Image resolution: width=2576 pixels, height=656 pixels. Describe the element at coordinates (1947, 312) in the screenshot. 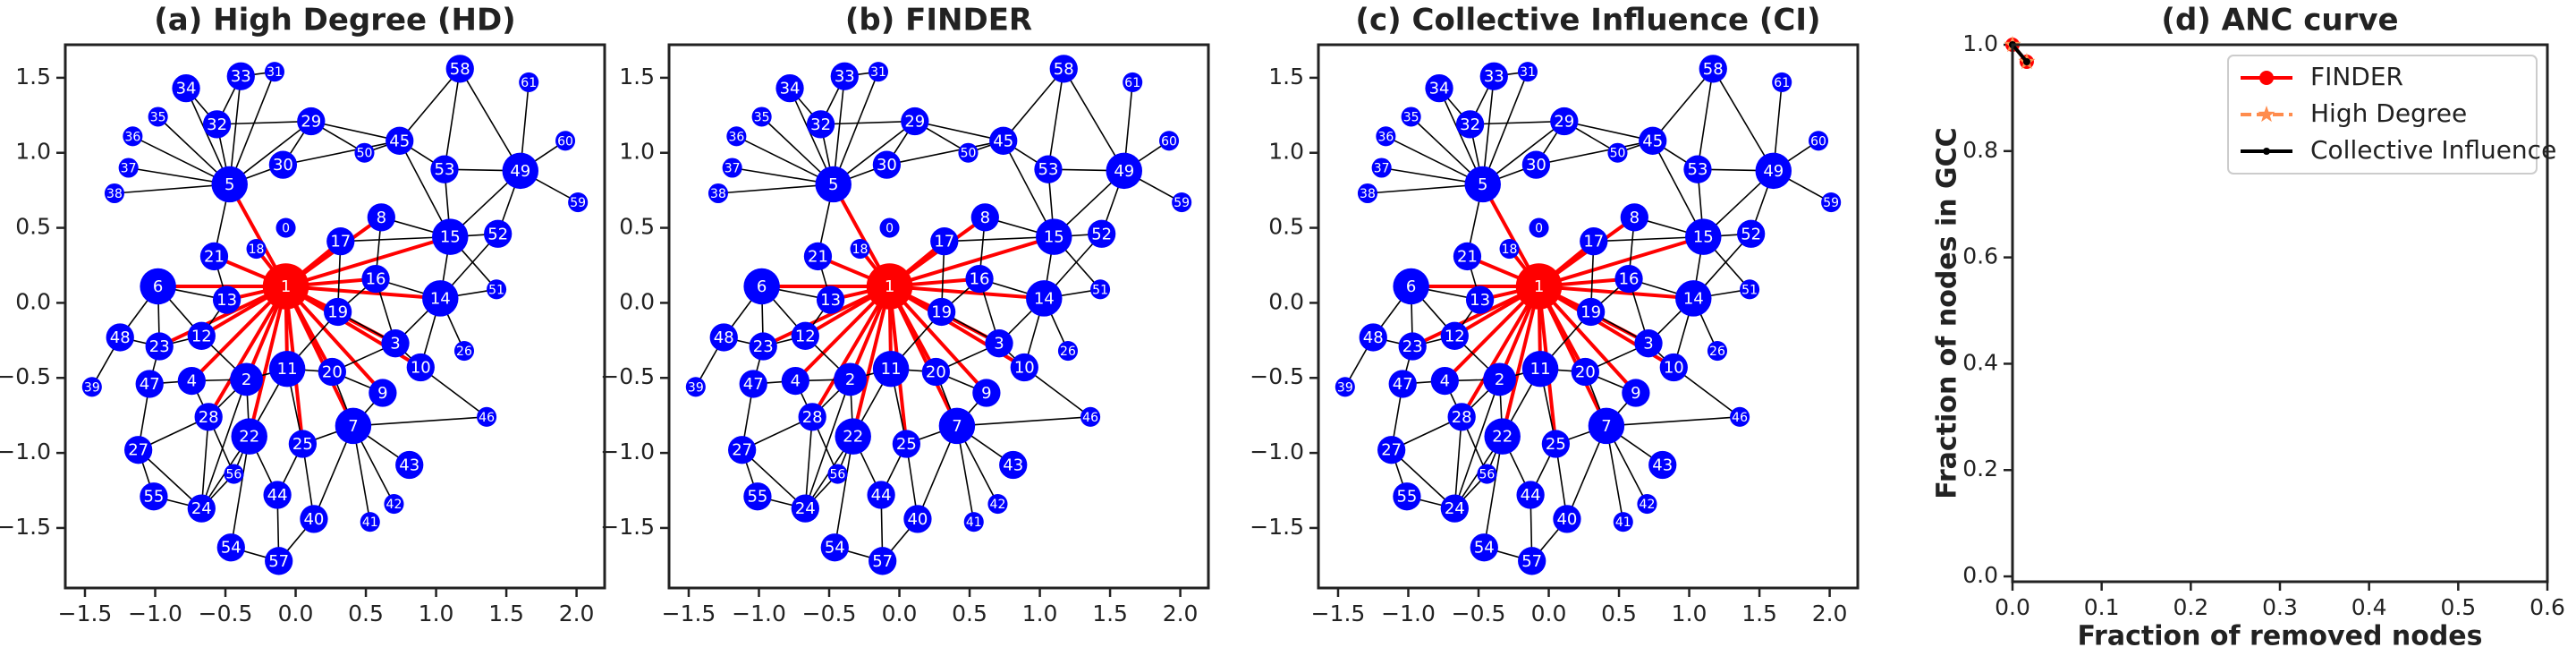

I see `y-axis-label: Fraction of nodes in GCC` at that location.